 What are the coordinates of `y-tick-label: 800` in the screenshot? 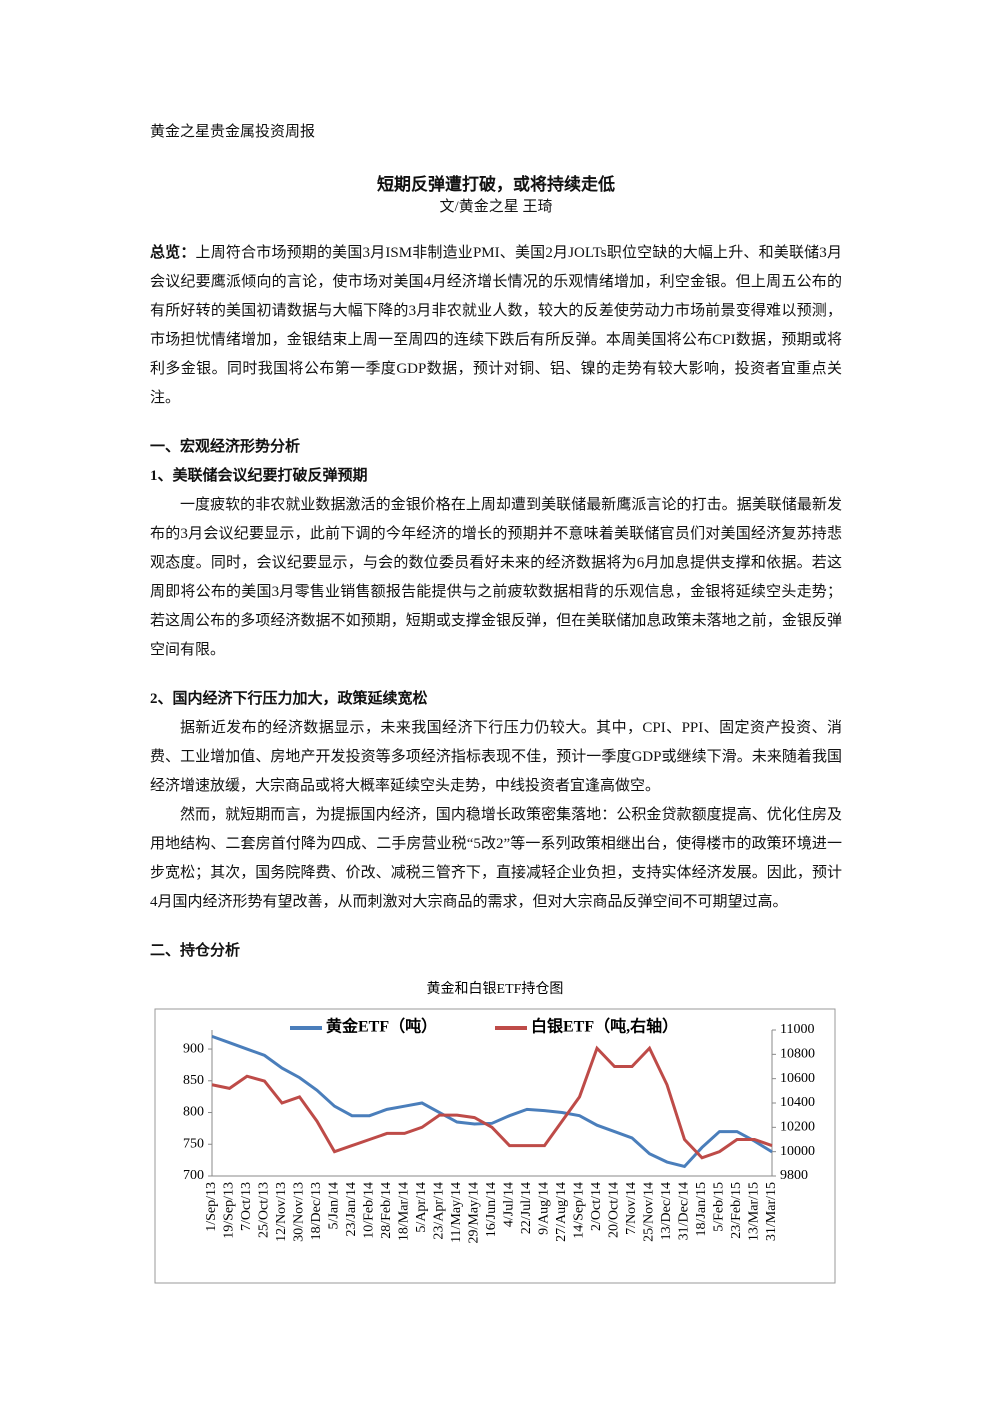 It's located at (193, 1112).